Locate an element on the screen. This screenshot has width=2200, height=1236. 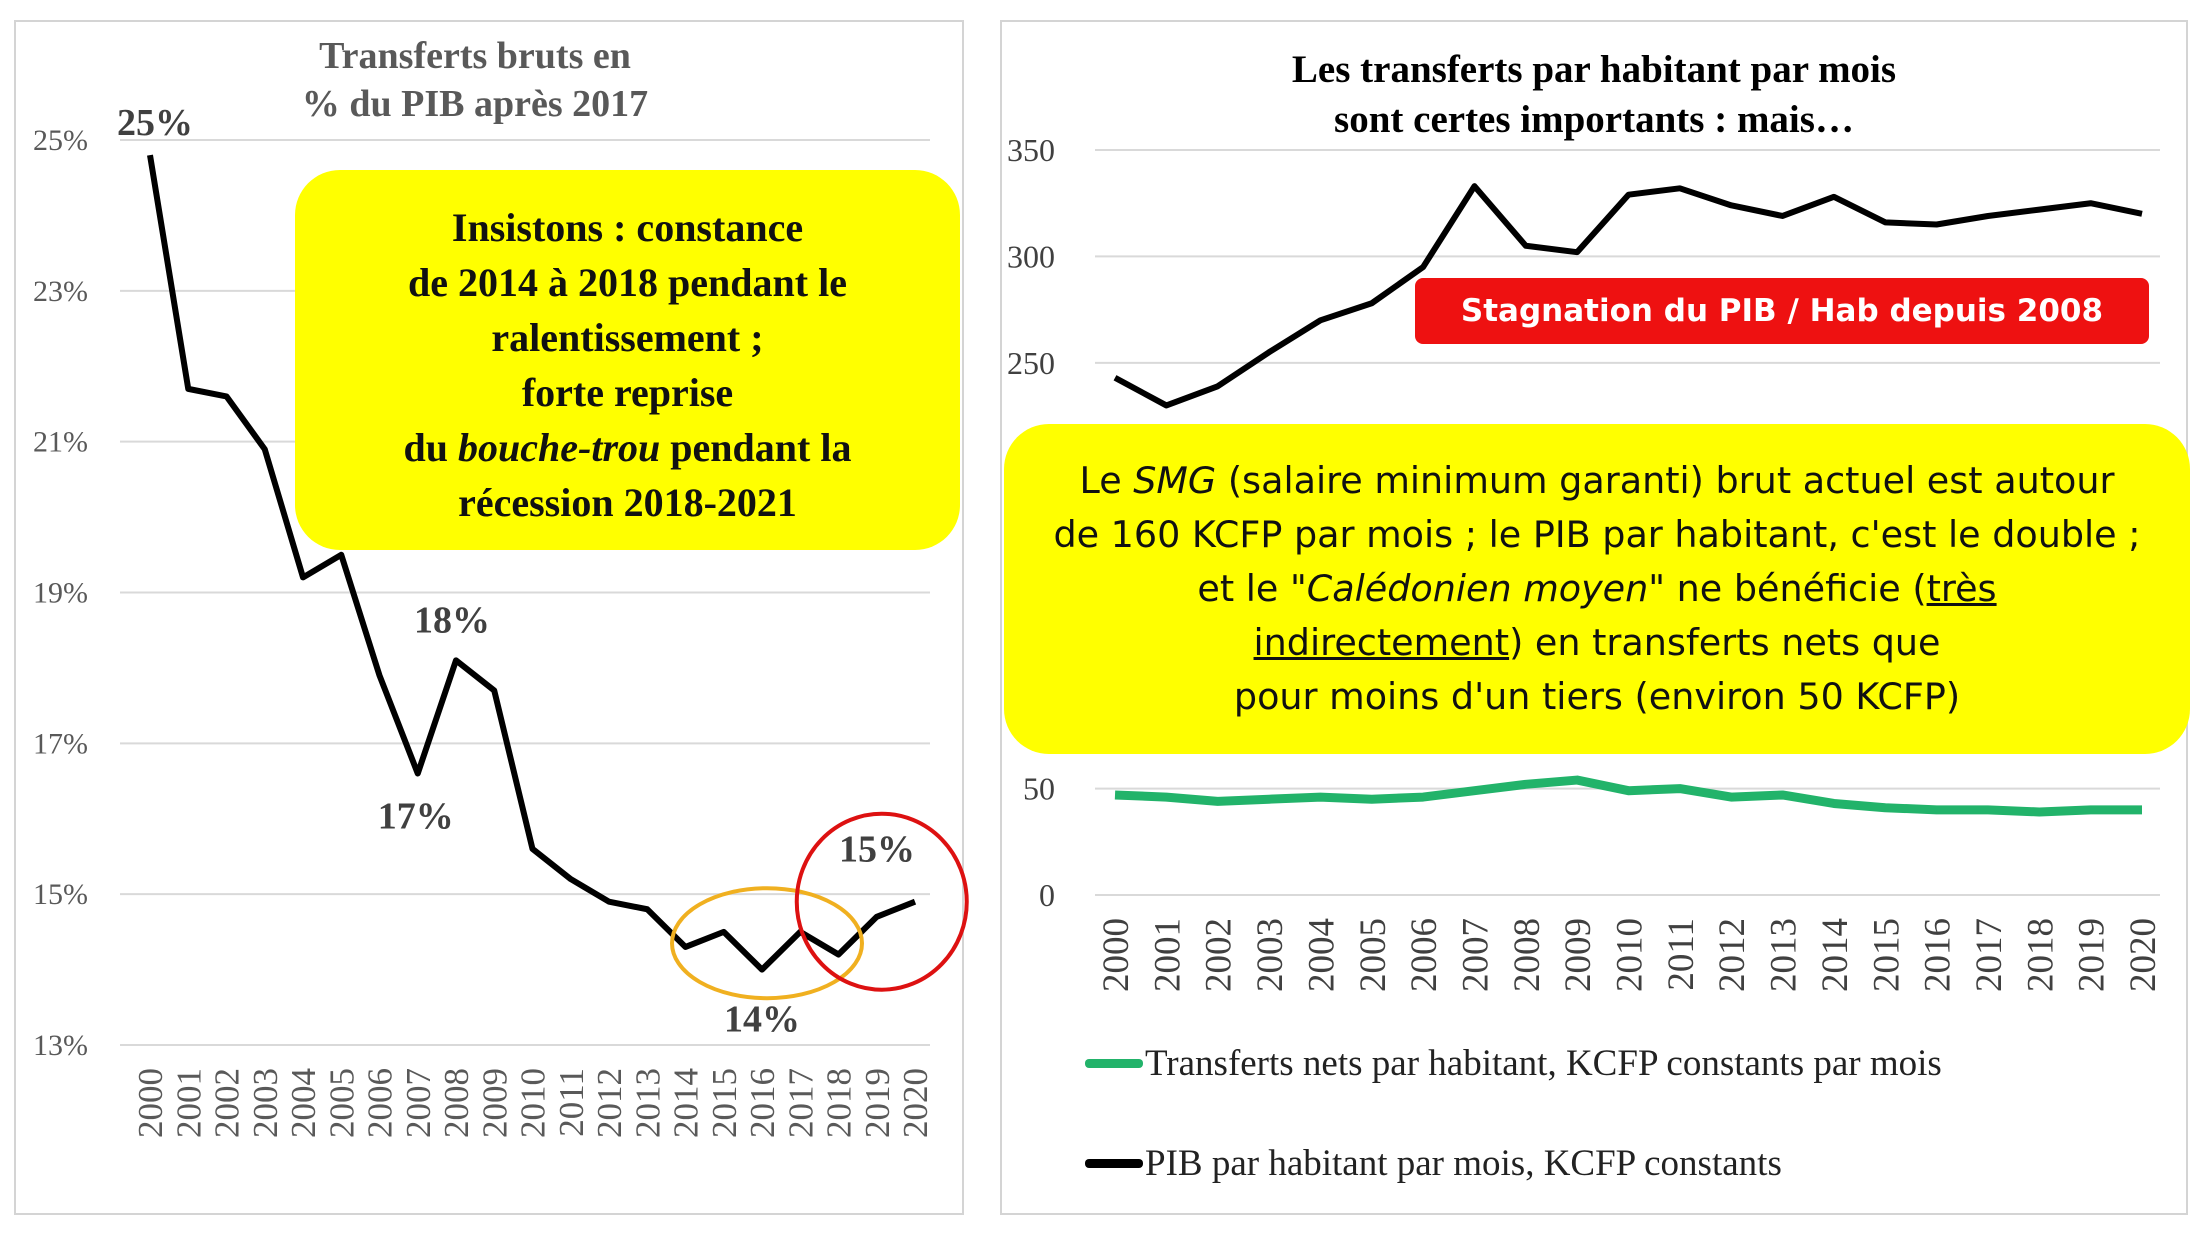
right-note-line-4: indirectement) en transferts nets que is located at coordinates (1597, 643).